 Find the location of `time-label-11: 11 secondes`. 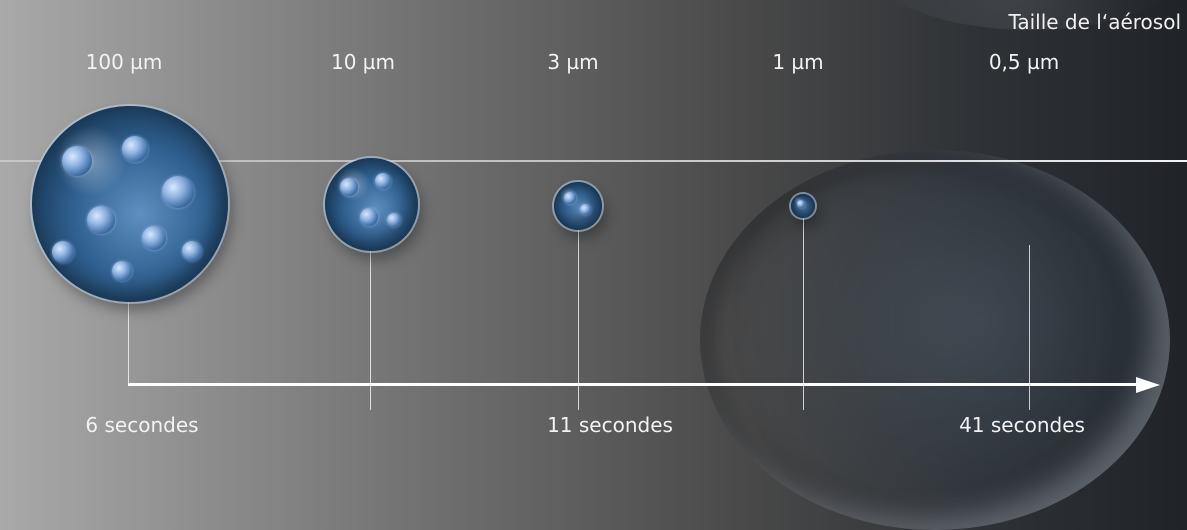

time-label-11: 11 secondes is located at coordinates (610, 425).